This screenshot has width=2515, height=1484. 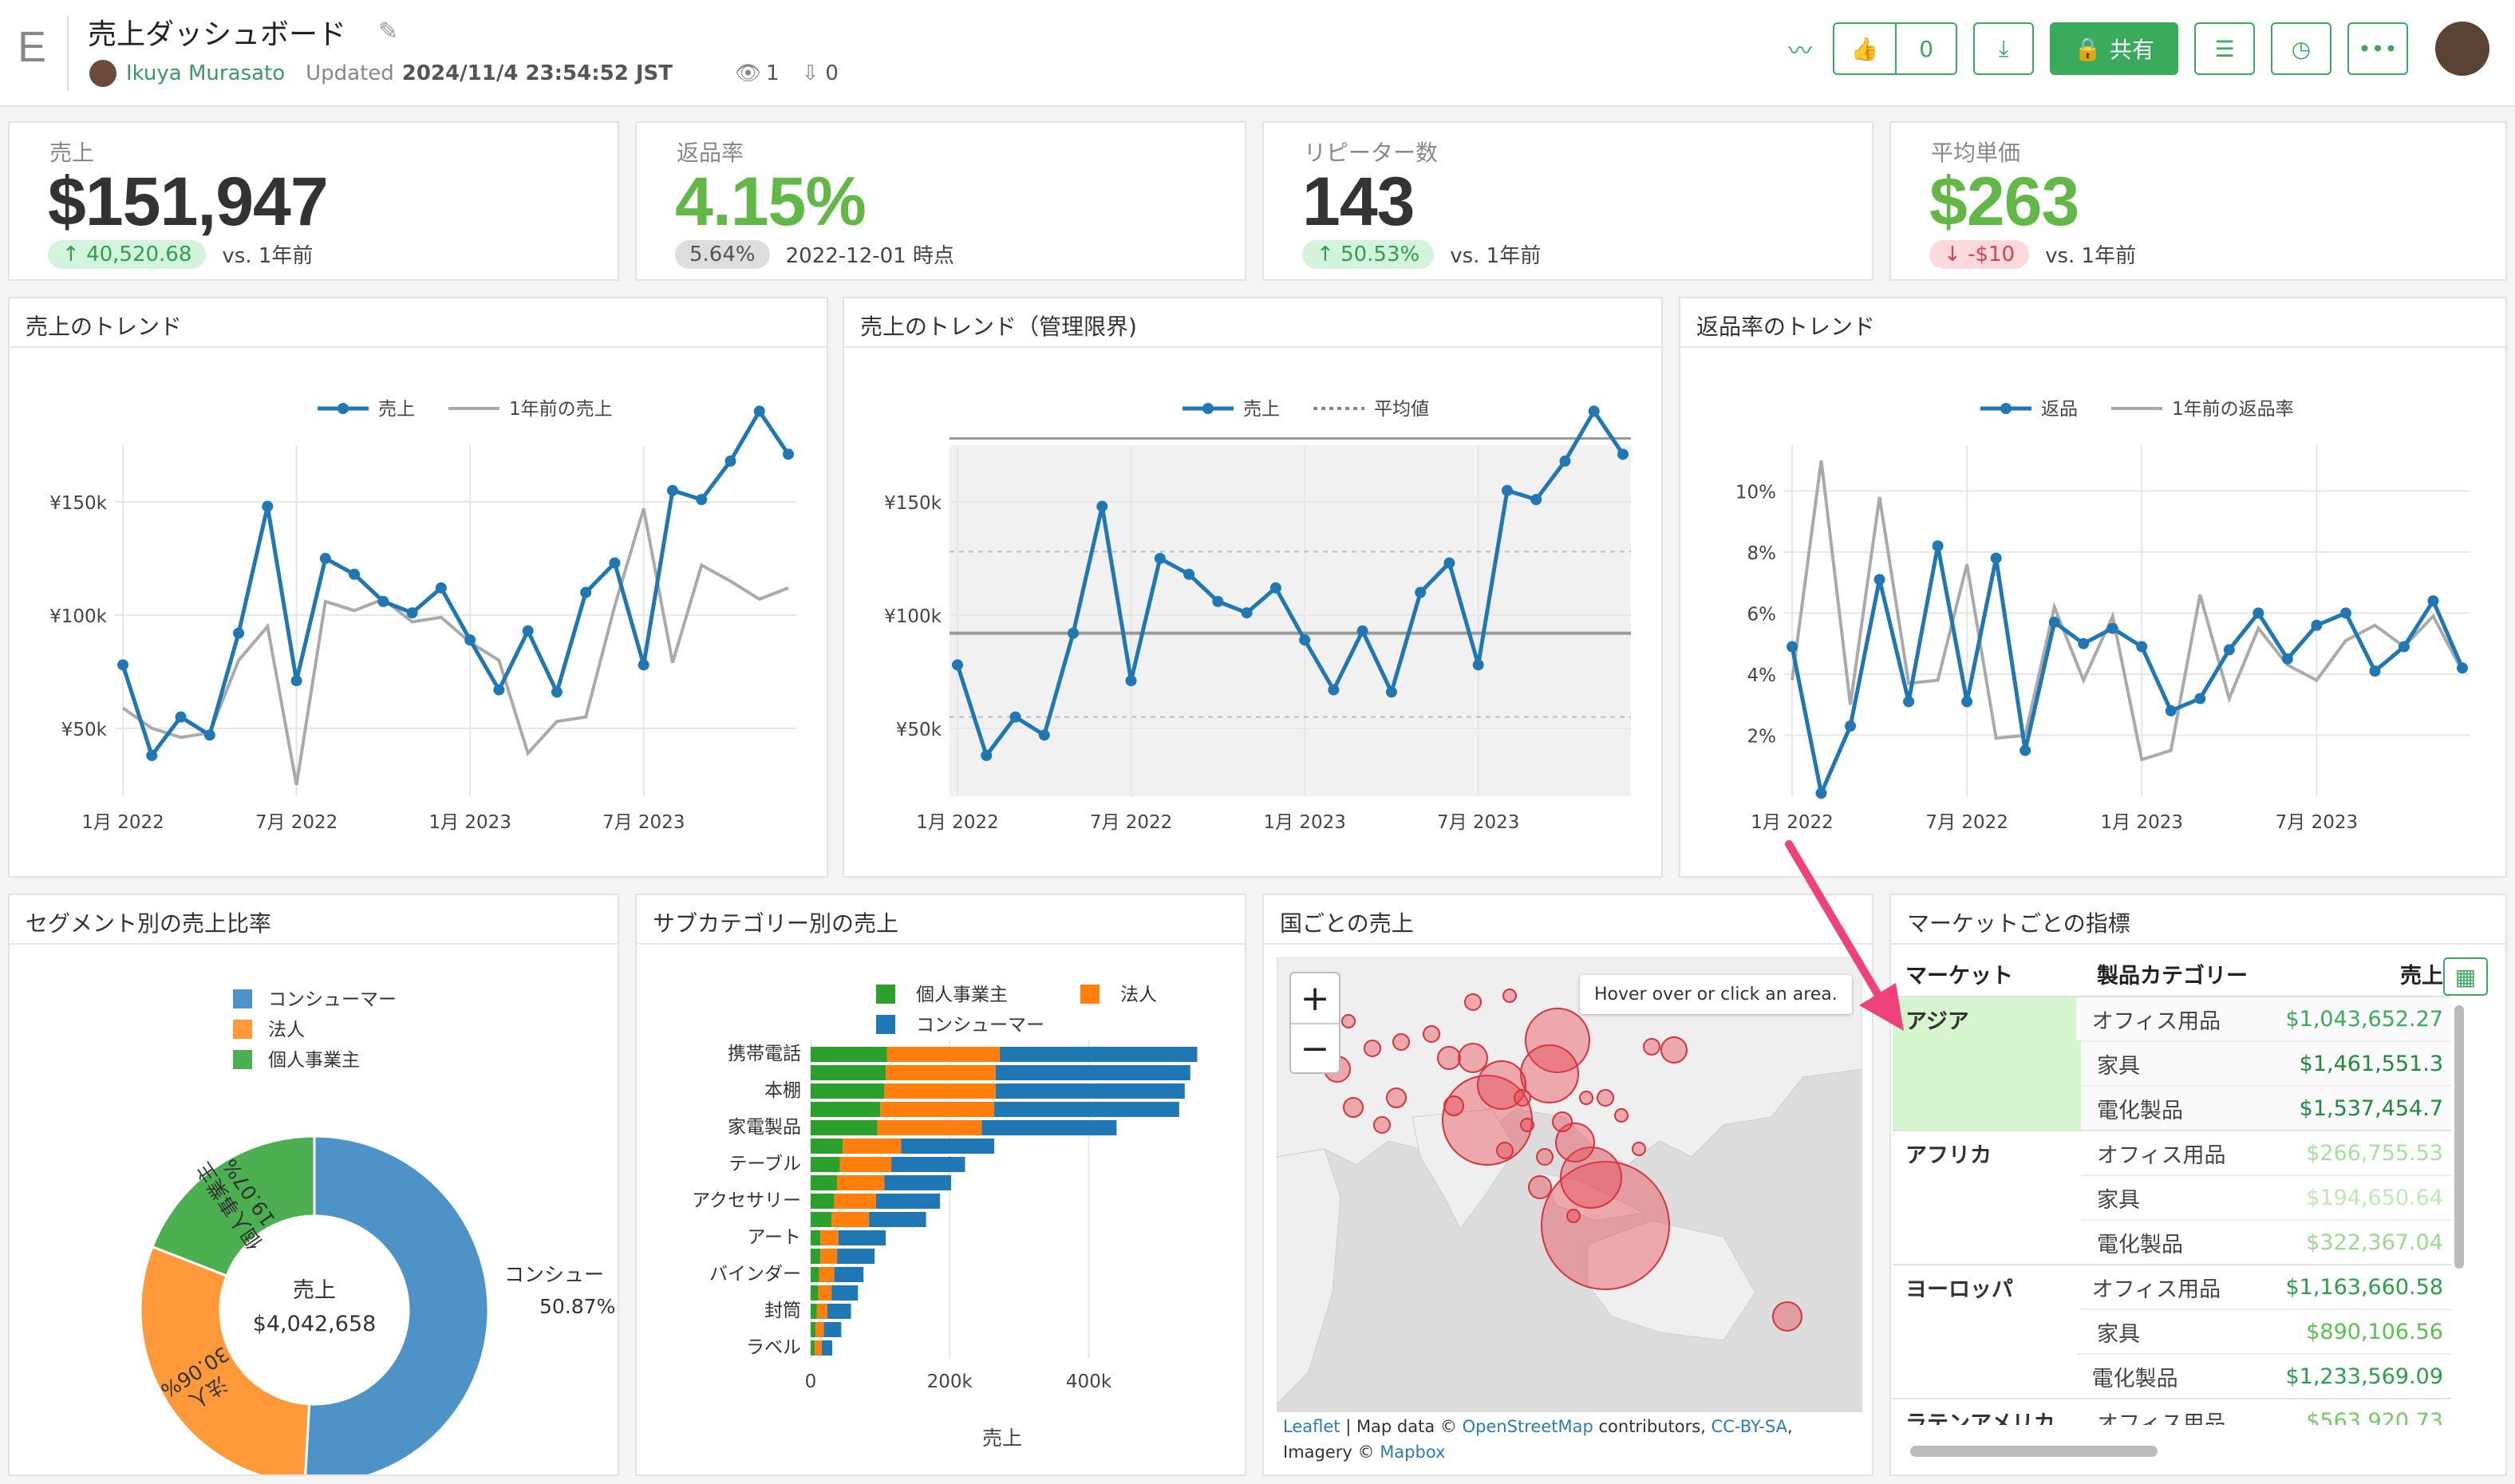 I want to click on mapbox-link: Mapbox, so click(x=1413, y=1452).